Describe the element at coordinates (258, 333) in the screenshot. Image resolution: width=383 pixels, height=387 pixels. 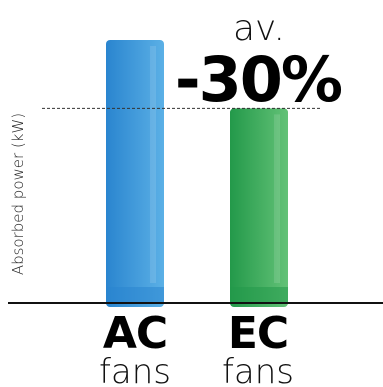
I see `category-label-ec: EC` at that location.